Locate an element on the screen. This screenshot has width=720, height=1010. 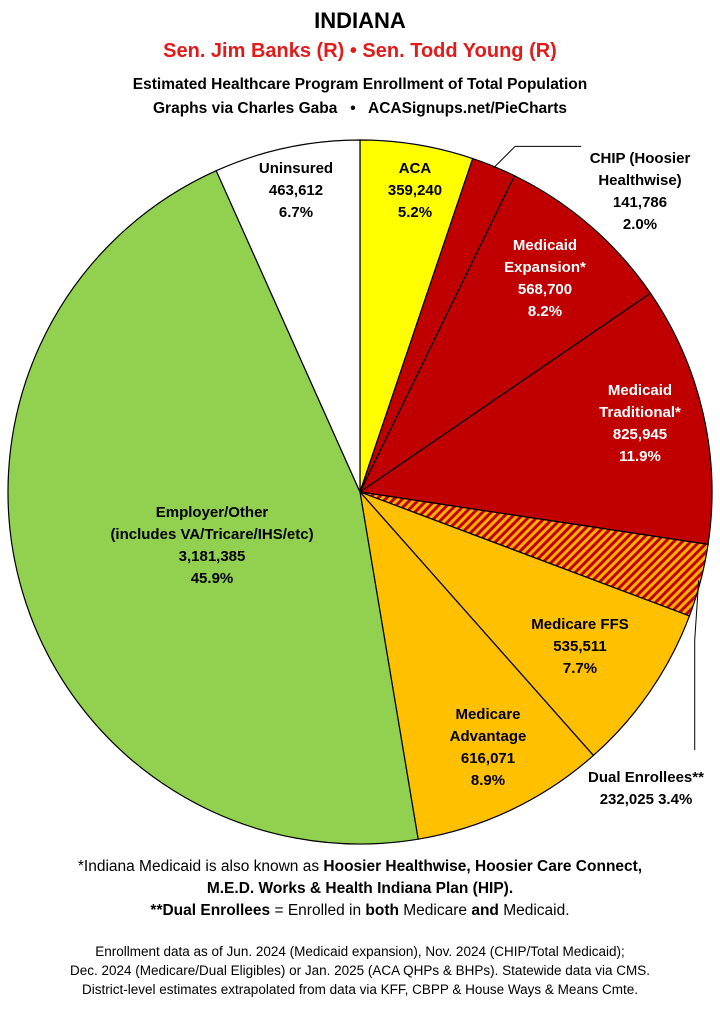
slice-label-aca: ACA 359,240 5.2% is located at coordinates (415, 190).